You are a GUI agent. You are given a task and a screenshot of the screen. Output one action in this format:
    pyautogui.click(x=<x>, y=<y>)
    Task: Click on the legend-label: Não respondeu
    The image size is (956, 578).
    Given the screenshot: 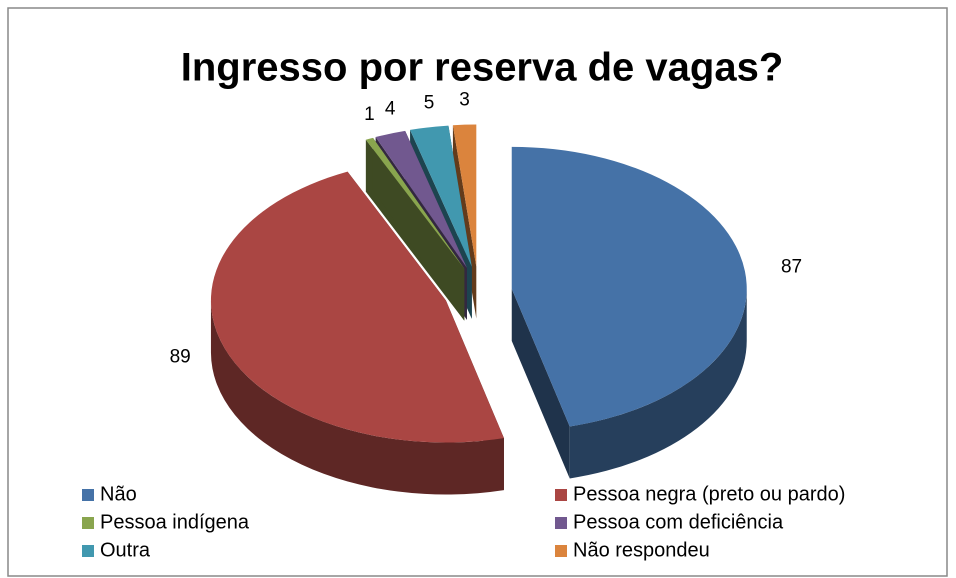 What is the action you would take?
    pyautogui.click(x=641, y=550)
    